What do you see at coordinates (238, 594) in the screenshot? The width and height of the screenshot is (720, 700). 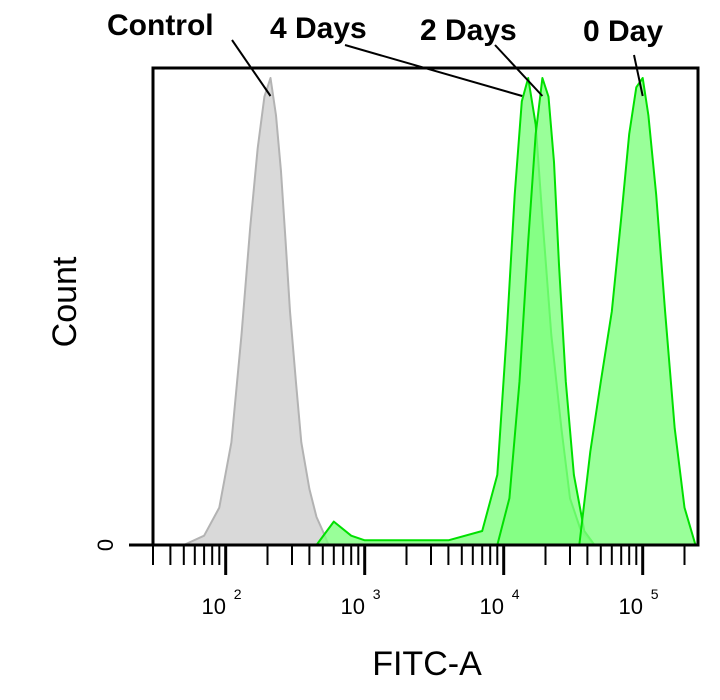 I see `x-tick-exponent: 2` at bounding box center [238, 594].